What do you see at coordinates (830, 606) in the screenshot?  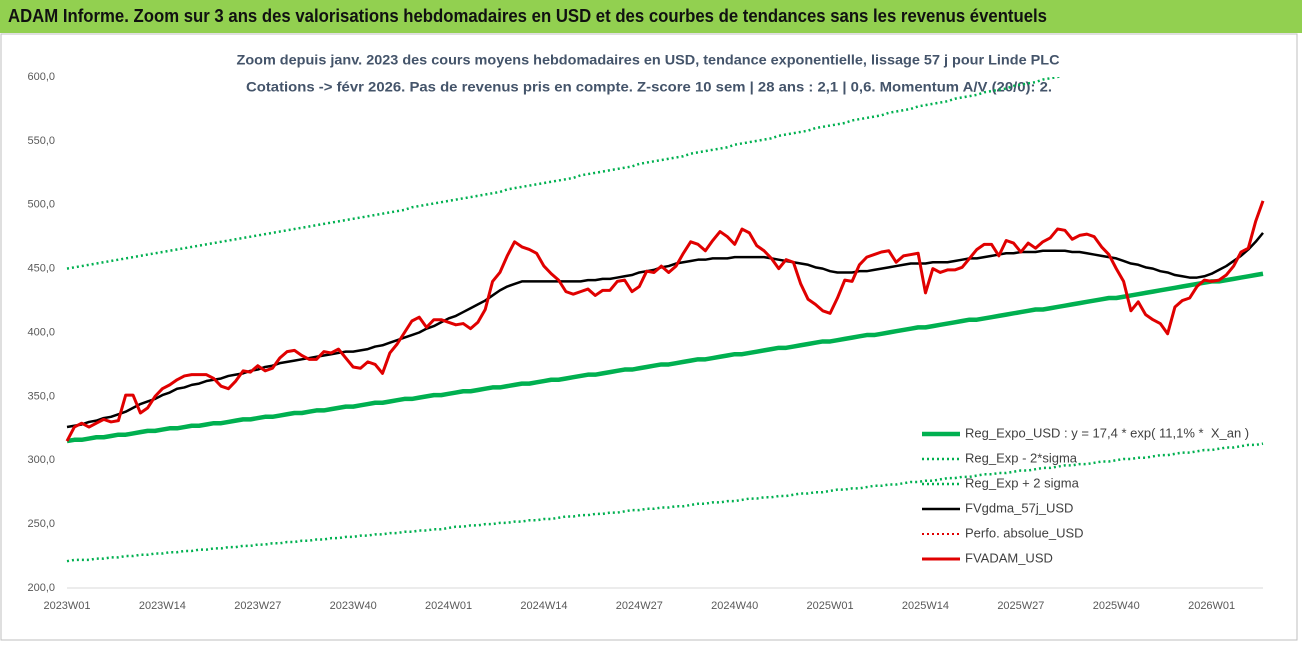 I see `x-tick-label: 2025W01` at bounding box center [830, 606].